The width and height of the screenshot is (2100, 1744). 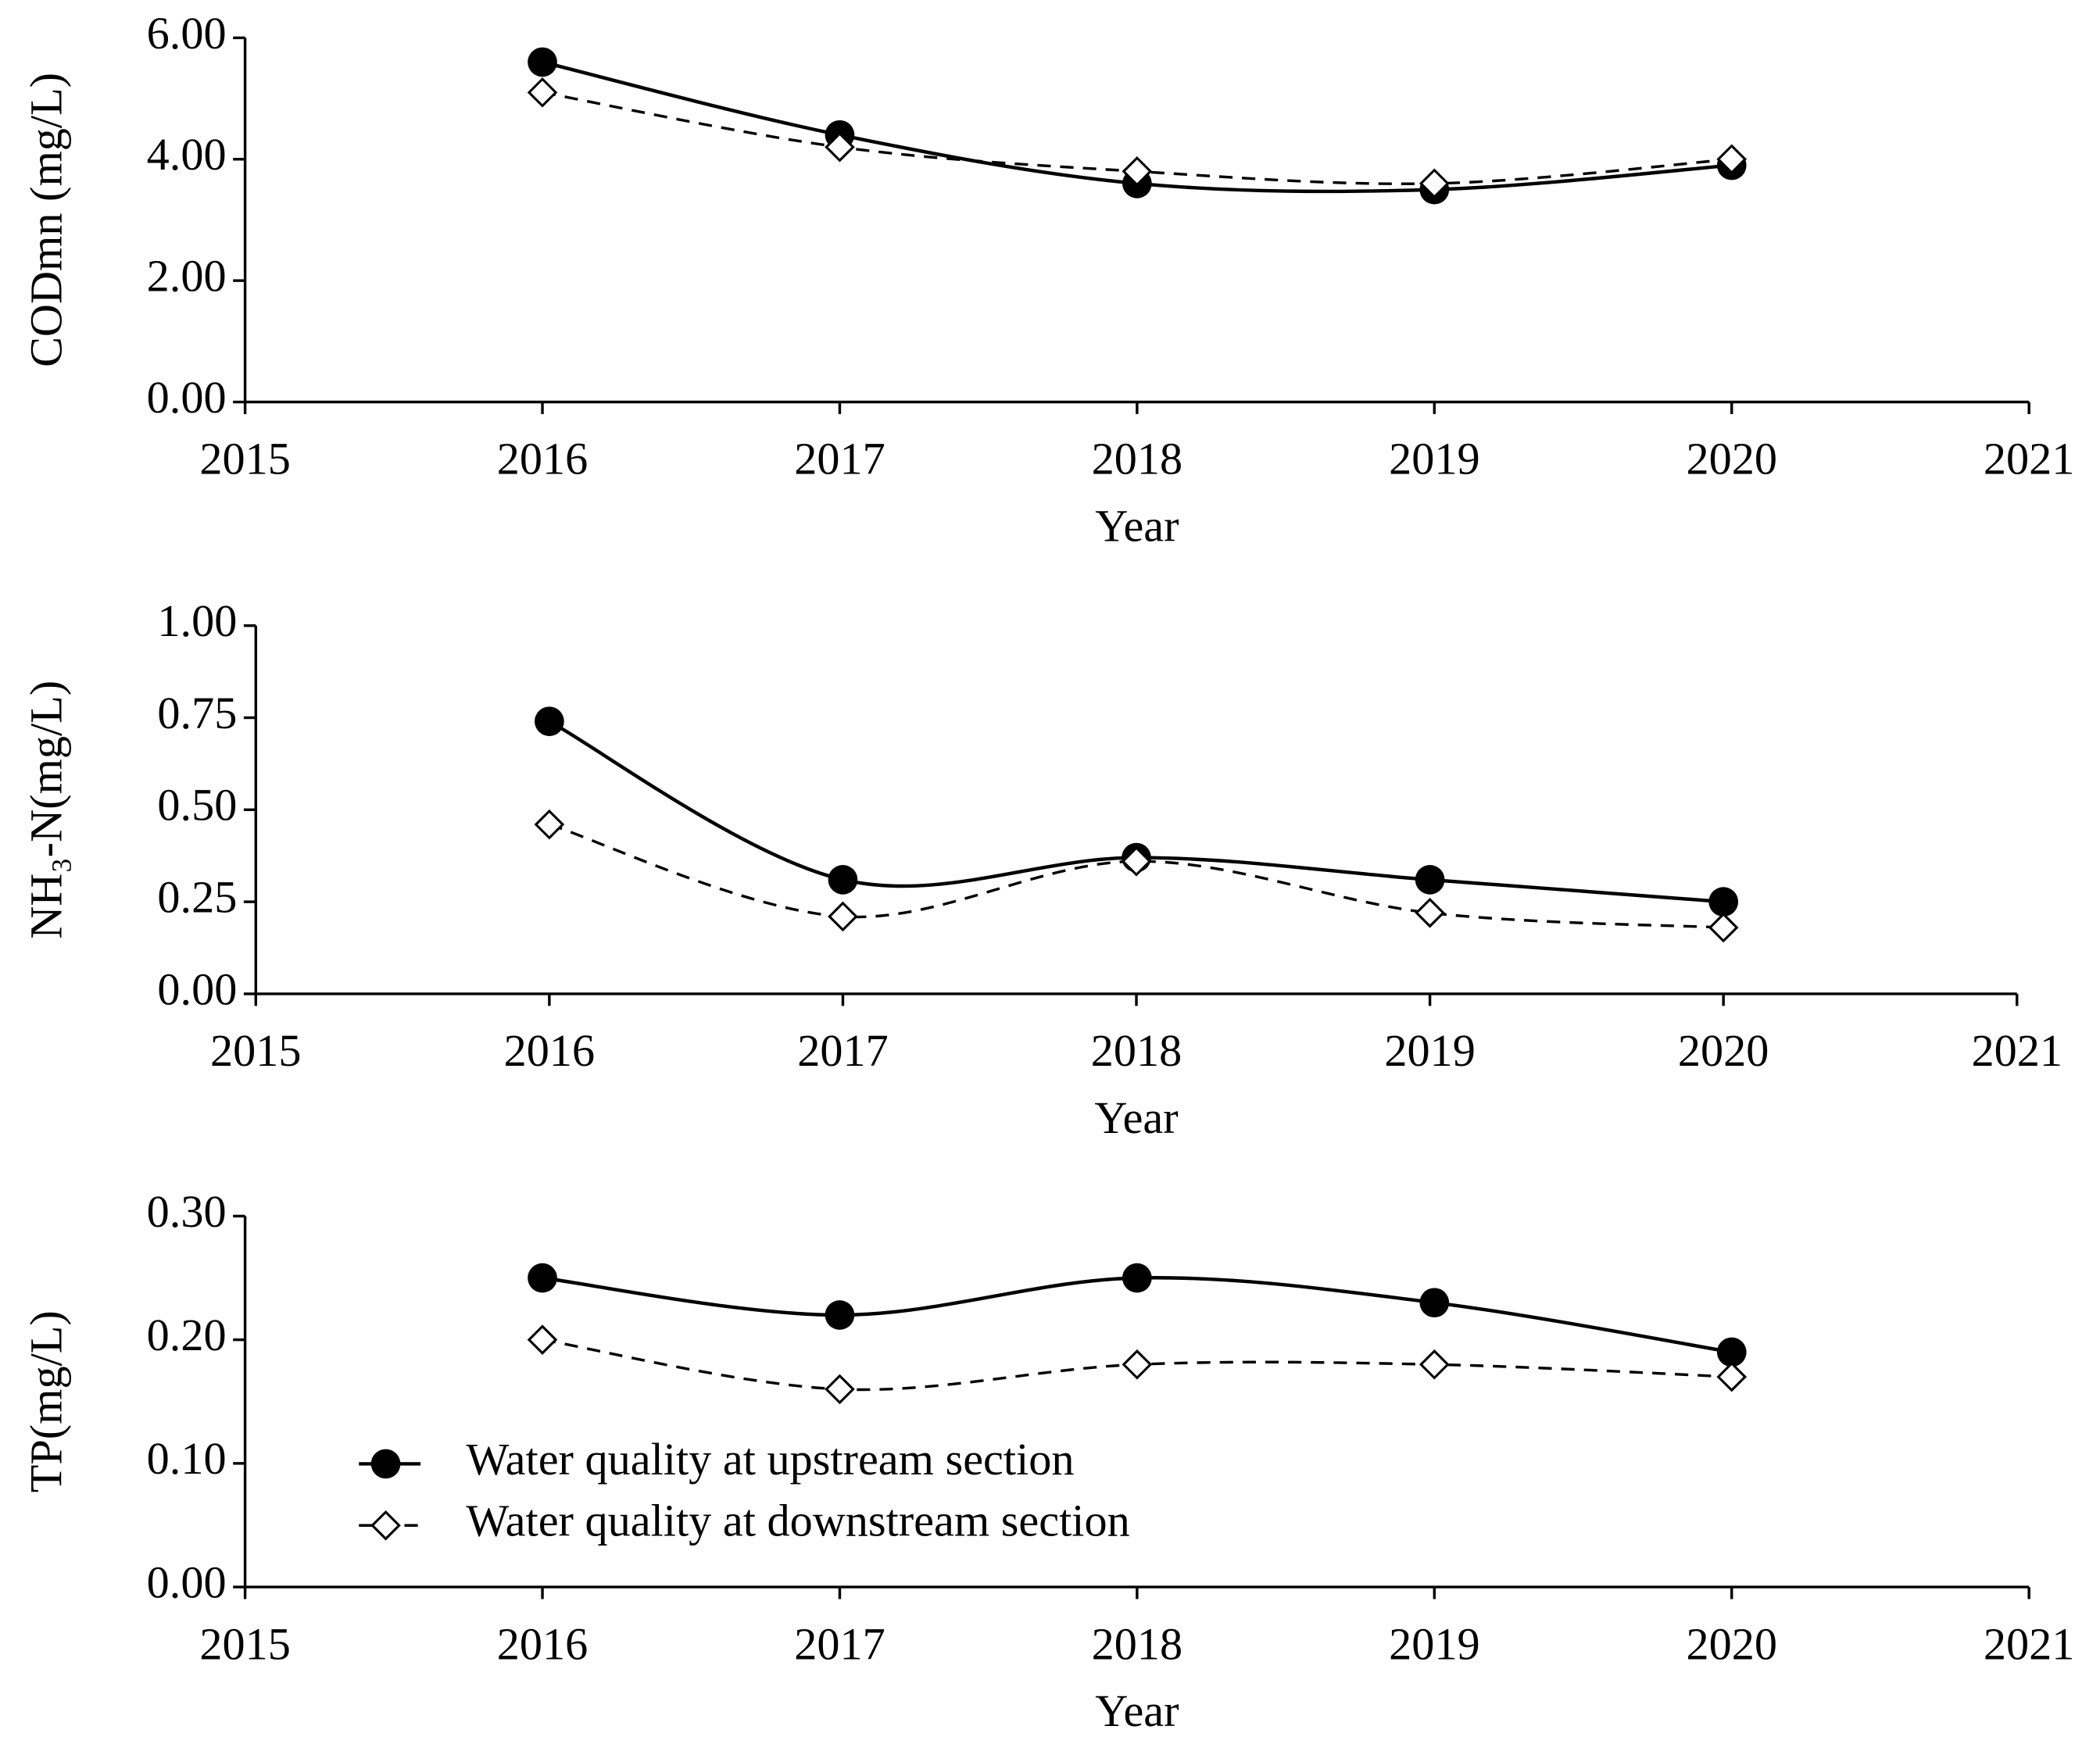 I want to click on y-tick-label: 0.50, so click(x=197, y=805).